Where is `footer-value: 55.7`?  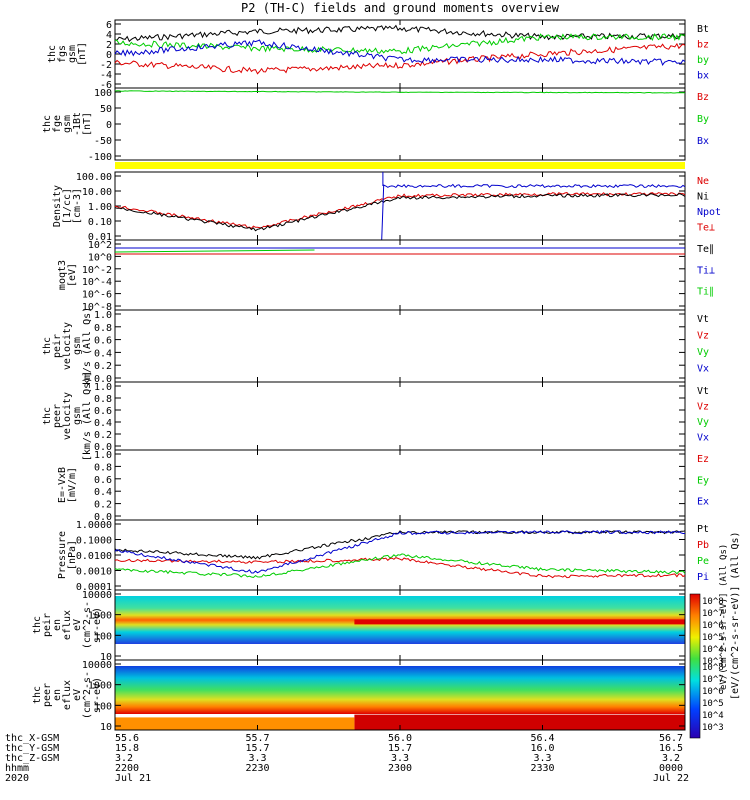 footer-value: 55.7 is located at coordinates (257, 738).